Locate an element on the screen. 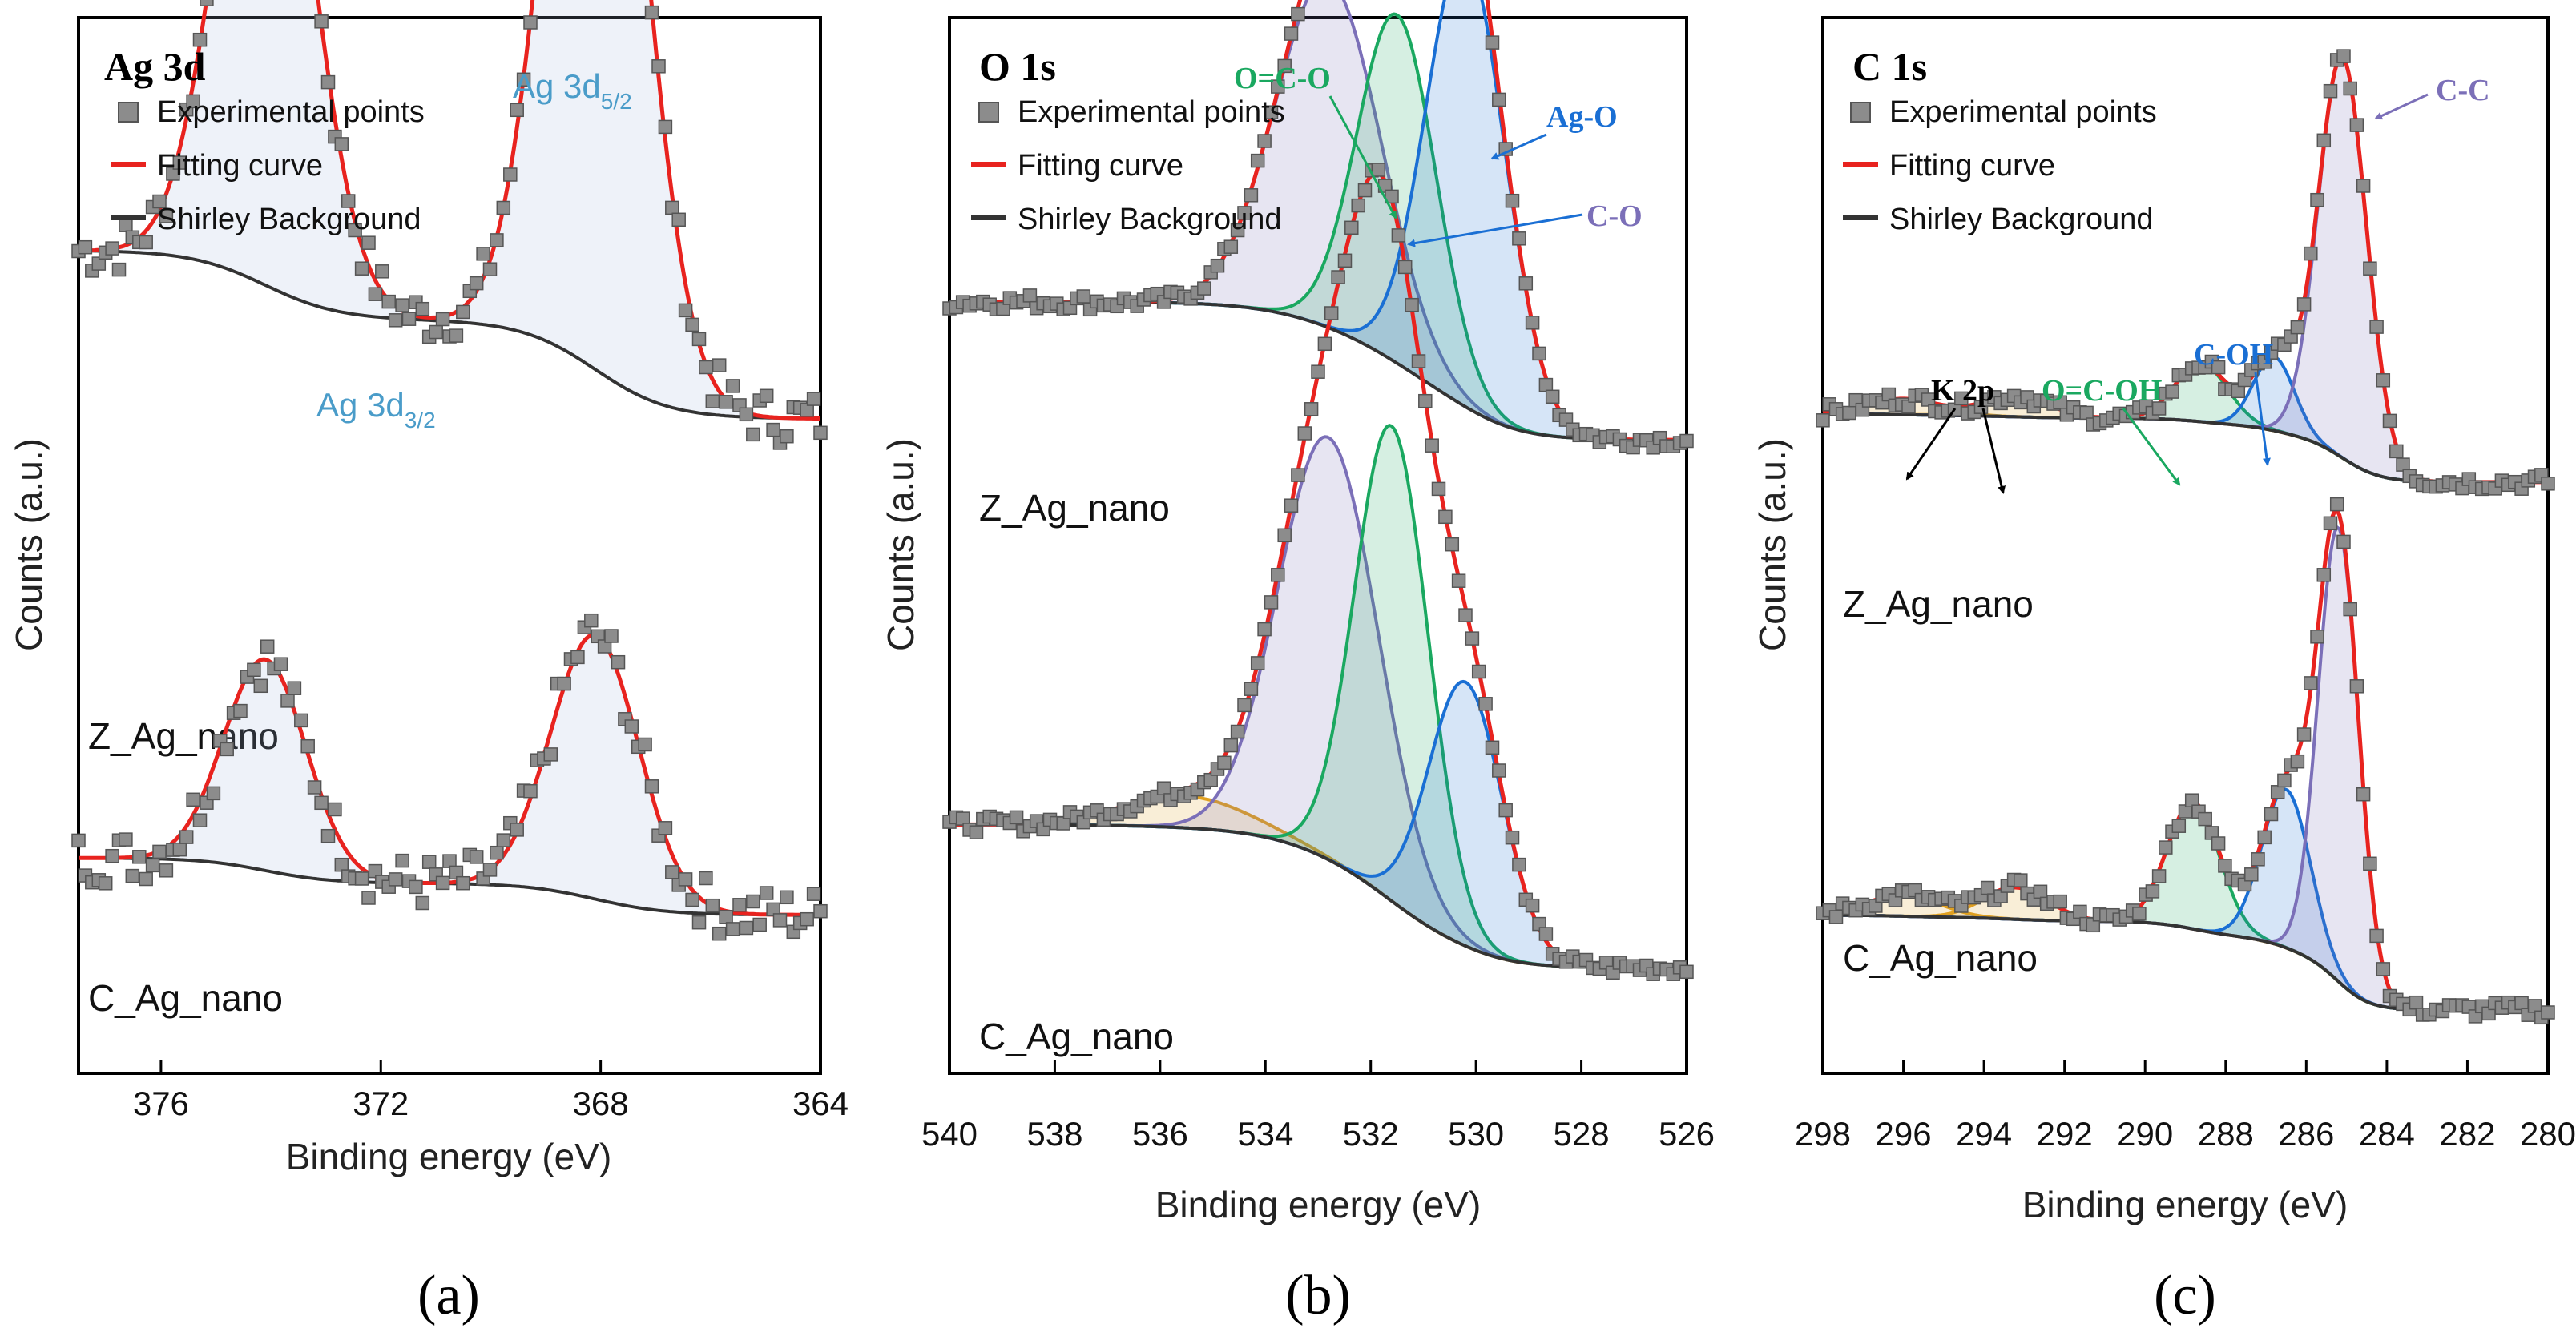 This screenshot has height=1340, width=2576. x-tick-label: 538 is located at coordinates (1054, 1134).